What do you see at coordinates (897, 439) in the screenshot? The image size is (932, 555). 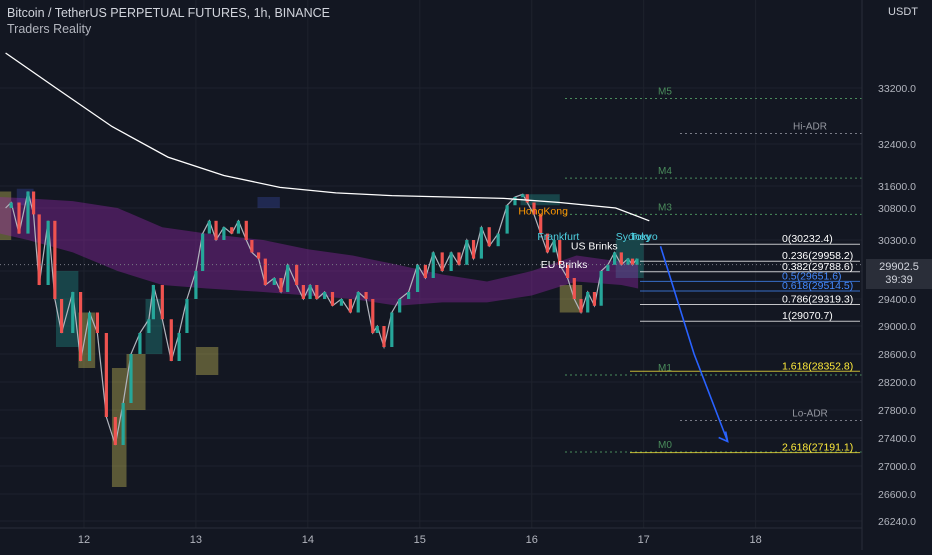 I see `y-tick-label: 27400.0` at bounding box center [897, 439].